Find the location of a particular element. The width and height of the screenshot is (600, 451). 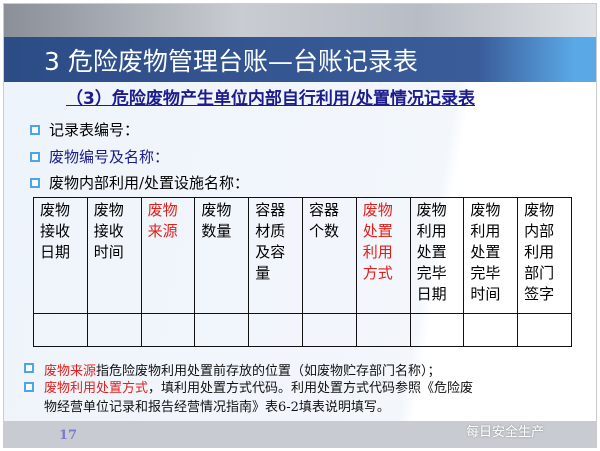

slide-title: 3 危险废物管理台账—台账记录表 is located at coordinates (231, 61).